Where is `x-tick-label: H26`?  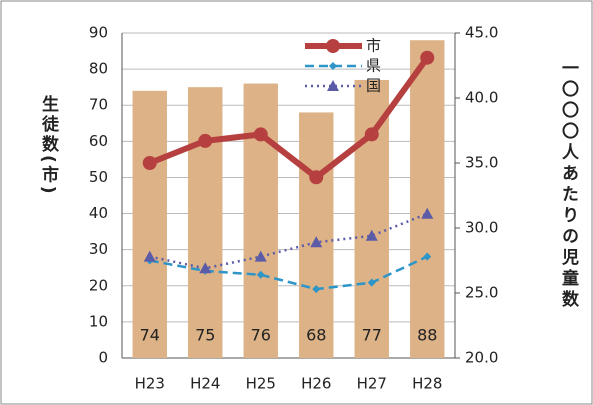 x-tick-label: H26 is located at coordinates (316, 384).